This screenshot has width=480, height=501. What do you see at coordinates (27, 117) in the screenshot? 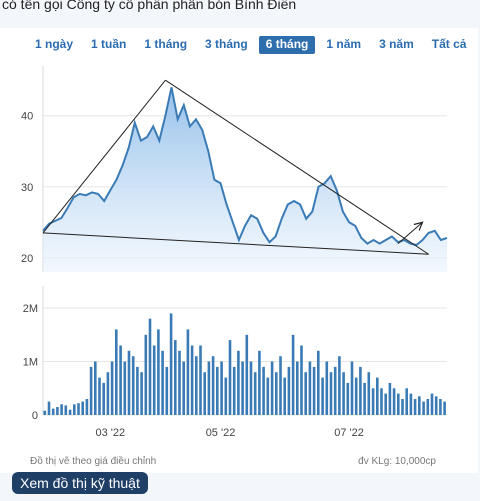
I see `price-y-tick-40: 40` at bounding box center [27, 117].